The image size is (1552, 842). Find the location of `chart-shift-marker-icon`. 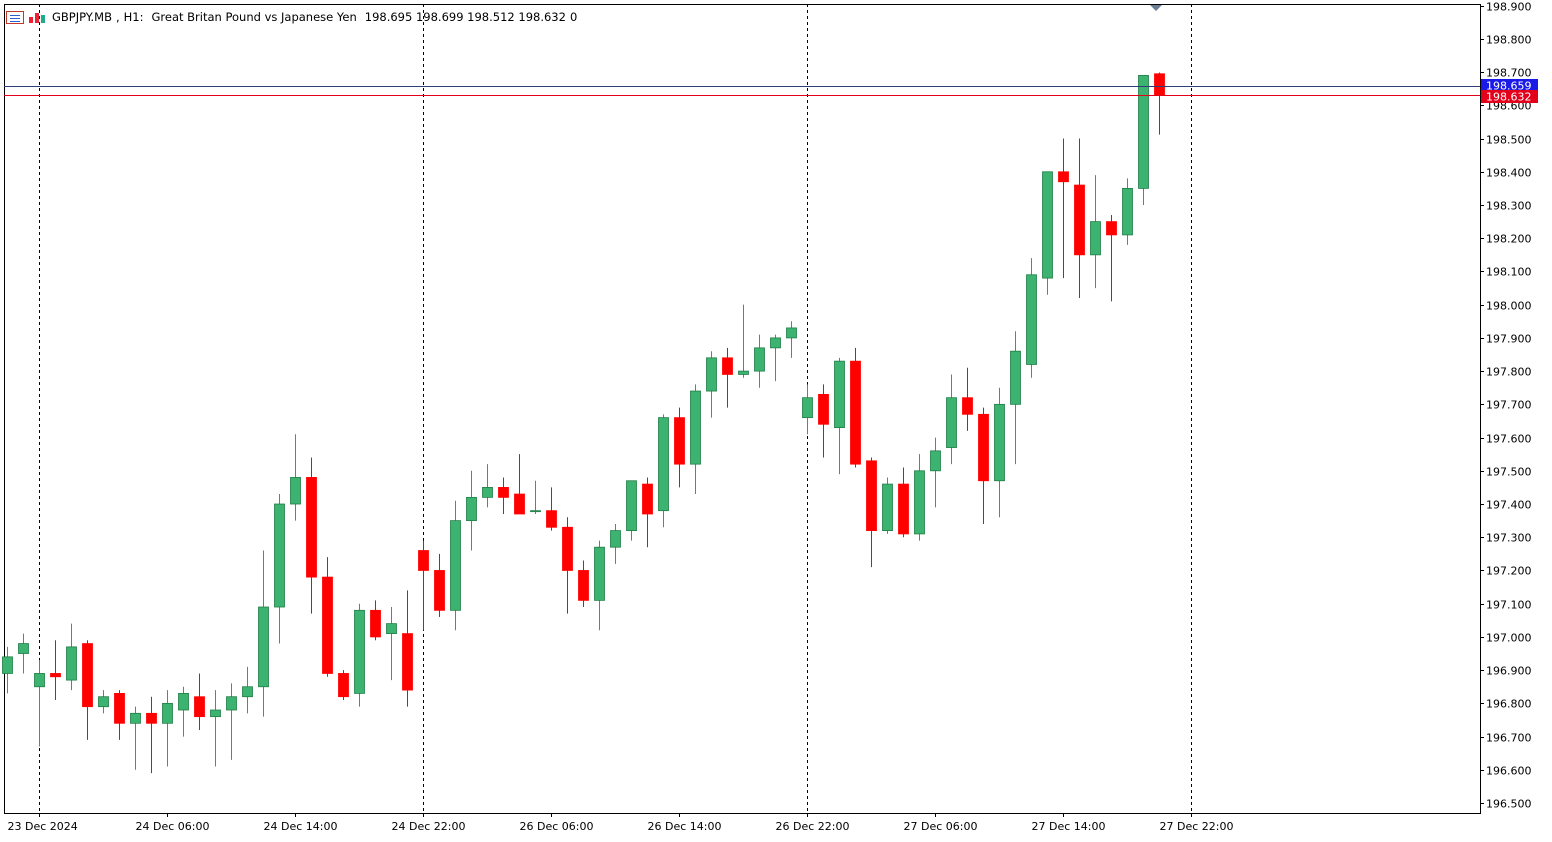

chart-shift-marker-icon is located at coordinates (1156, 8).